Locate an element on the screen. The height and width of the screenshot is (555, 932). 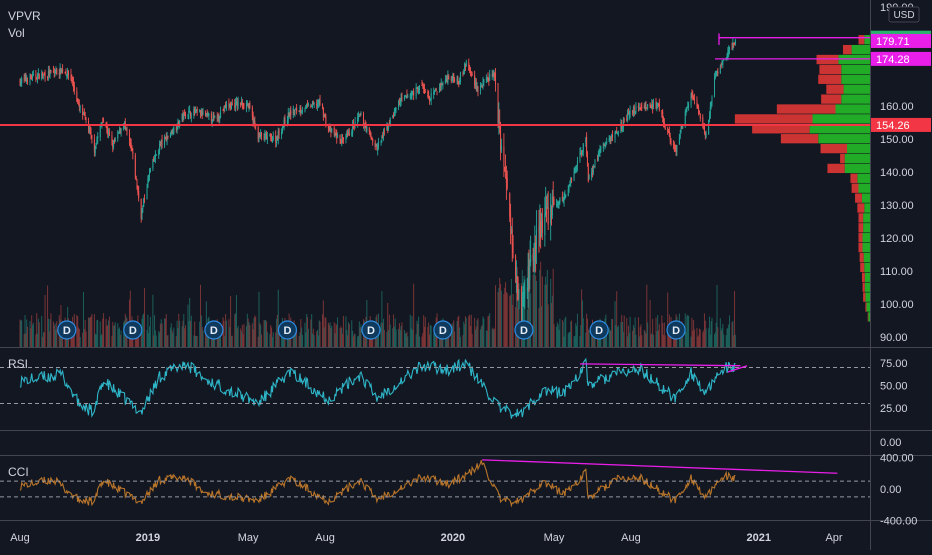
rsi-line is located at coordinates (377, 388).